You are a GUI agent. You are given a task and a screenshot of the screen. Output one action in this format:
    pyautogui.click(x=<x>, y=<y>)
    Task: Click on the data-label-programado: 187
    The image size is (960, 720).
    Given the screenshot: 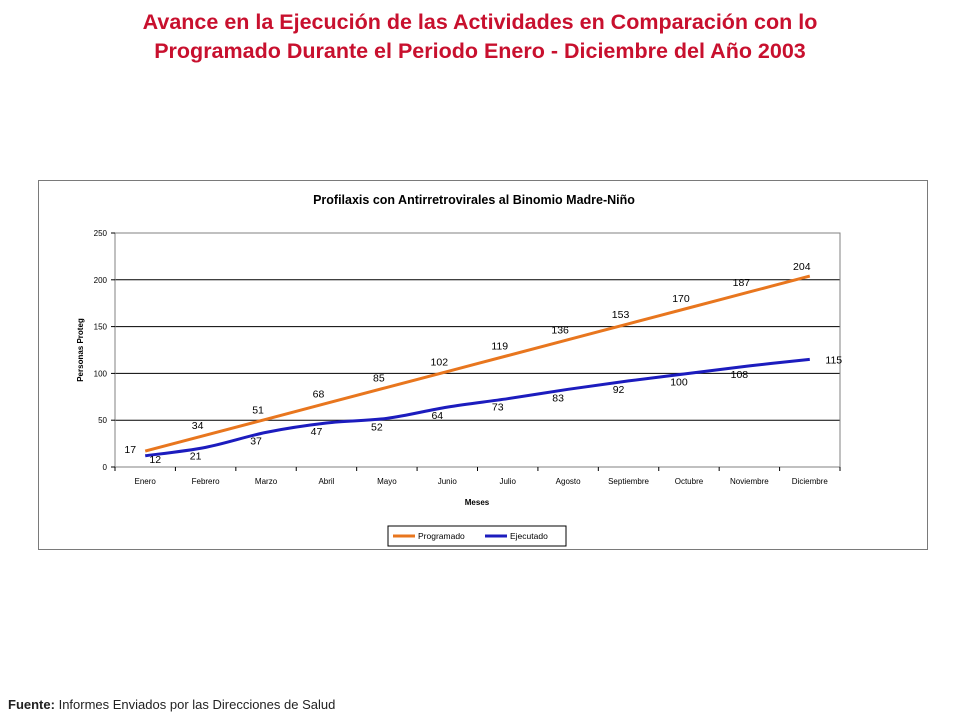 What is the action you would take?
    pyautogui.click(x=742, y=283)
    